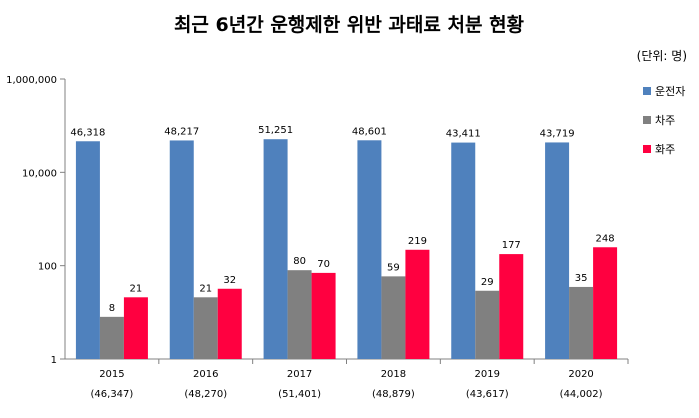 The height and width of the screenshot is (418, 699). I want to click on chart-title: 최근 6년간 운행제한 위반 과태료 처분 현황, so click(349, 24).